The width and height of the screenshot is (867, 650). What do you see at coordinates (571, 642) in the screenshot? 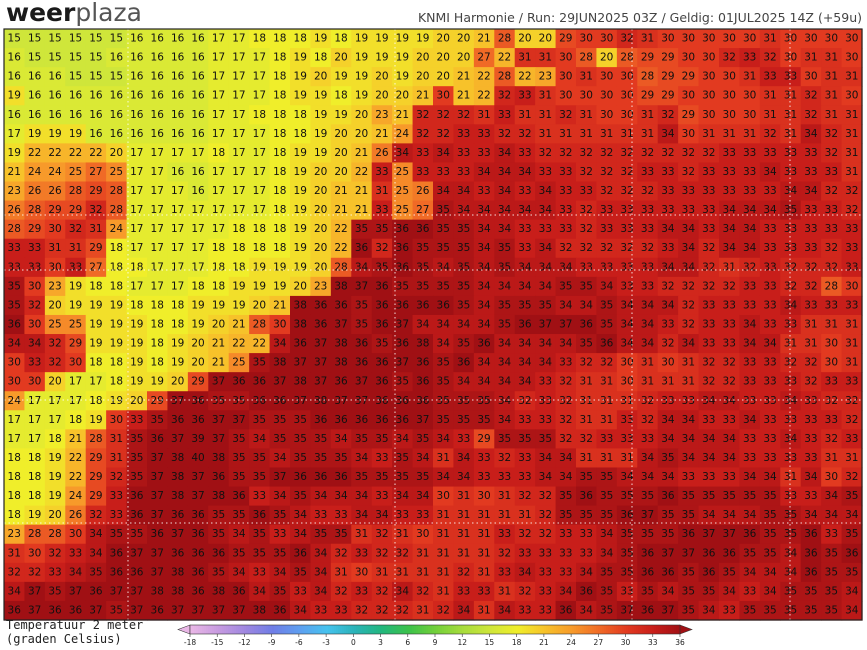
I see `colorbar-tick-label: 24` at bounding box center [571, 642].